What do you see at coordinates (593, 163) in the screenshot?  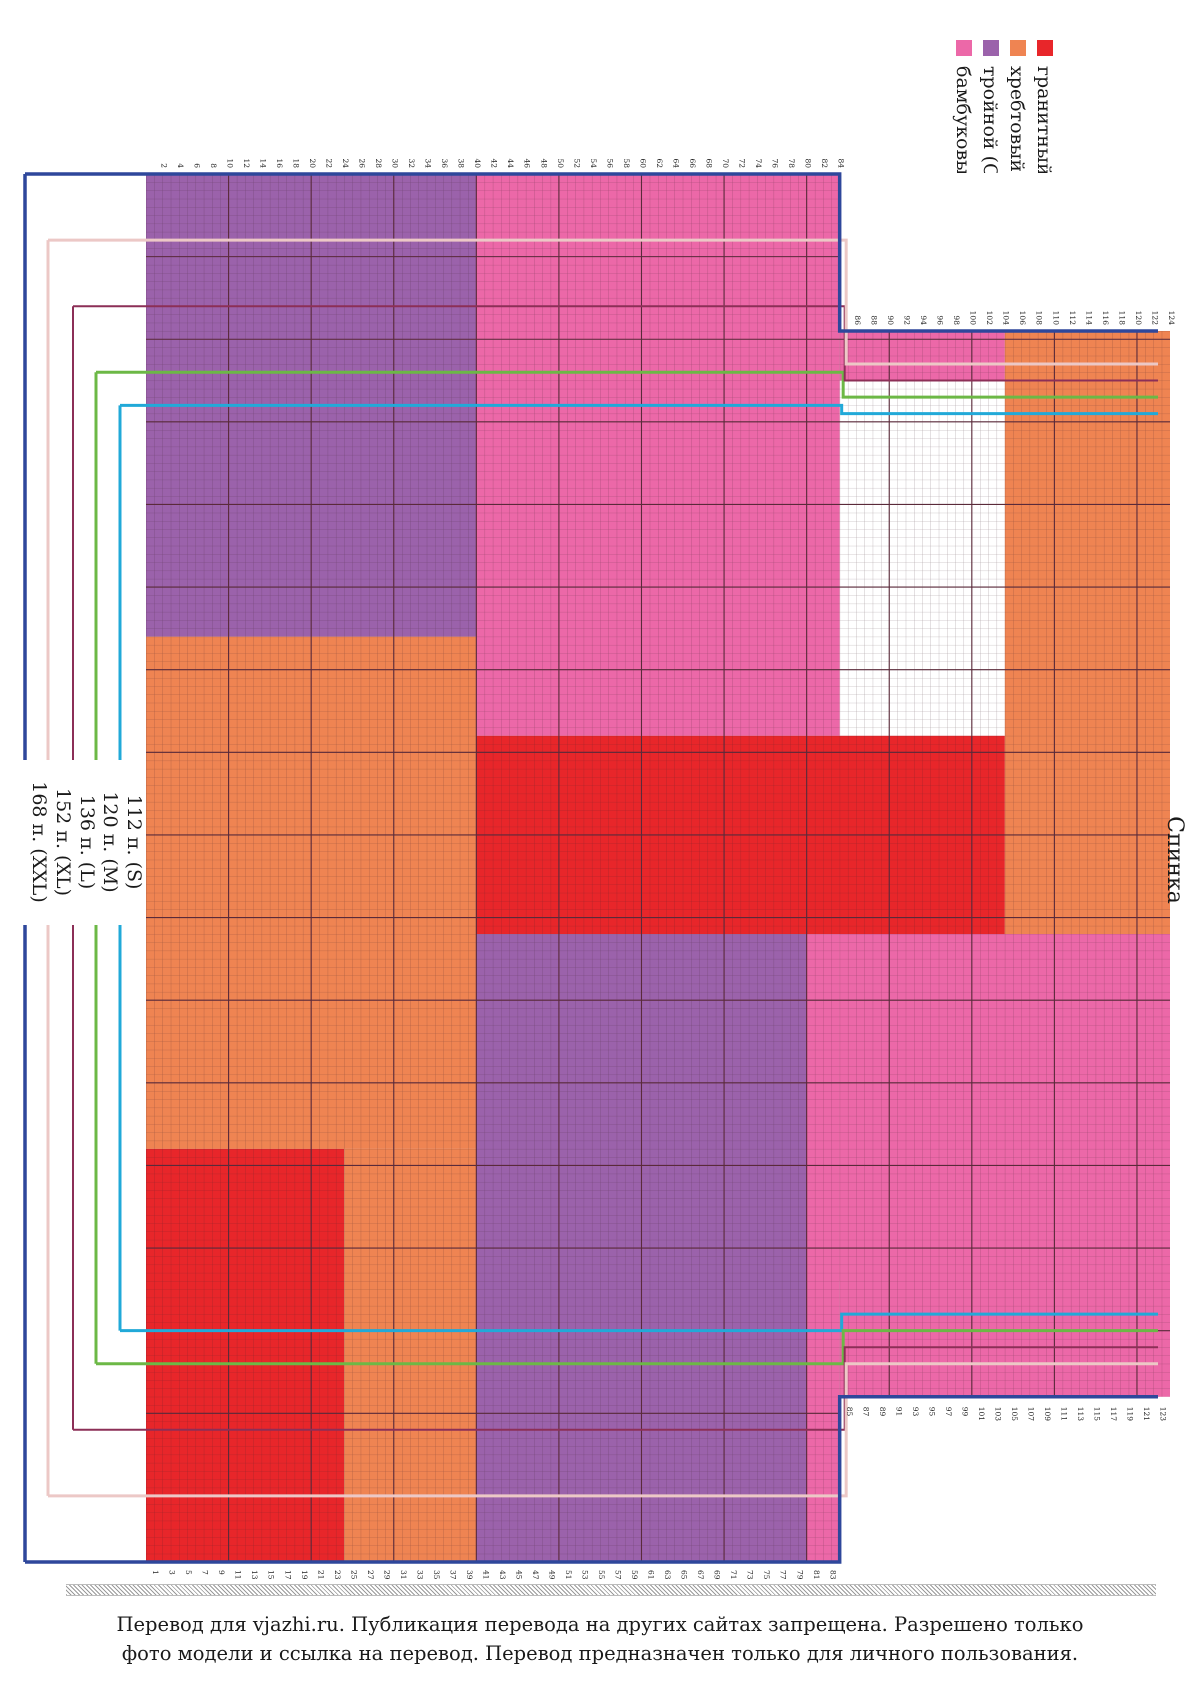 I see `row-label-even: 54` at bounding box center [593, 163].